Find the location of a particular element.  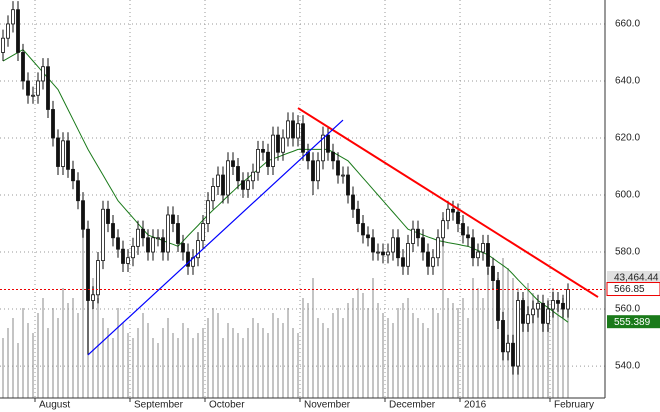

x-tick-label: August is located at coordinates (54, 405).